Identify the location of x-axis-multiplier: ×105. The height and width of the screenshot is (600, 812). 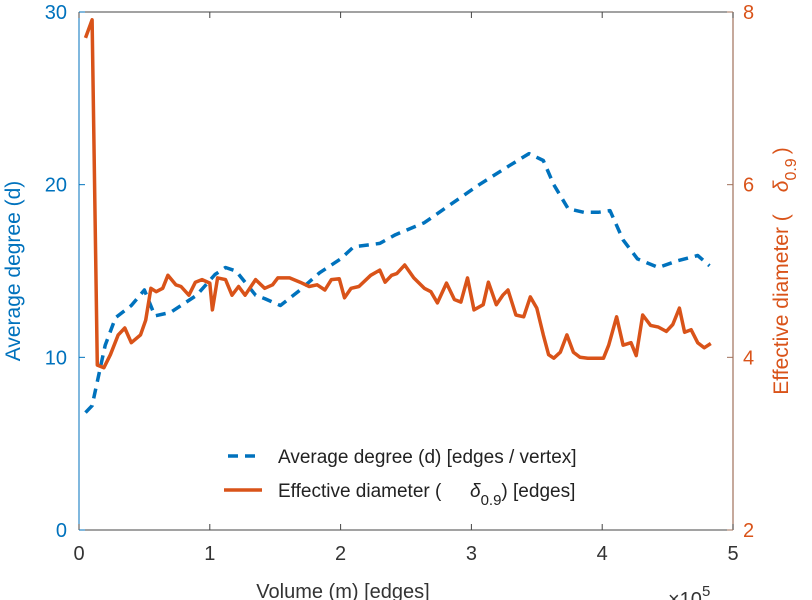
(689, 591).